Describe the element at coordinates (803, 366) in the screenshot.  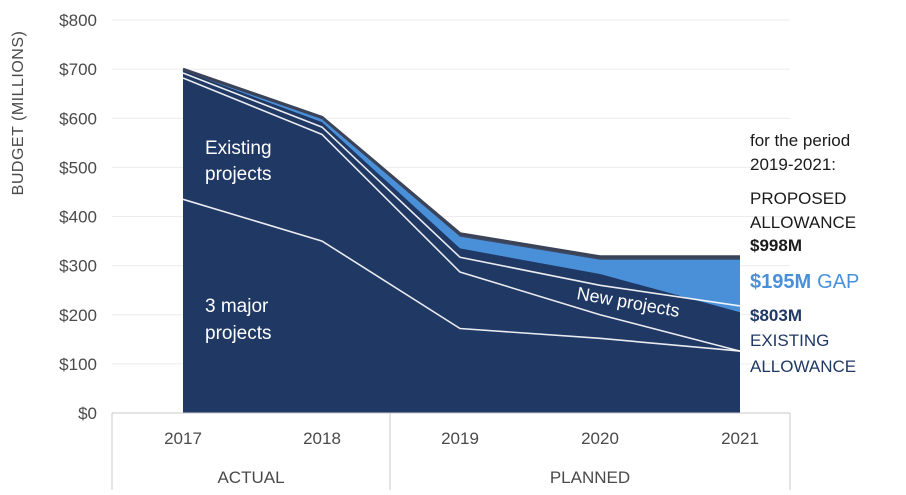
I see `annotation-existing-2: ALLOWANCE` at that location.